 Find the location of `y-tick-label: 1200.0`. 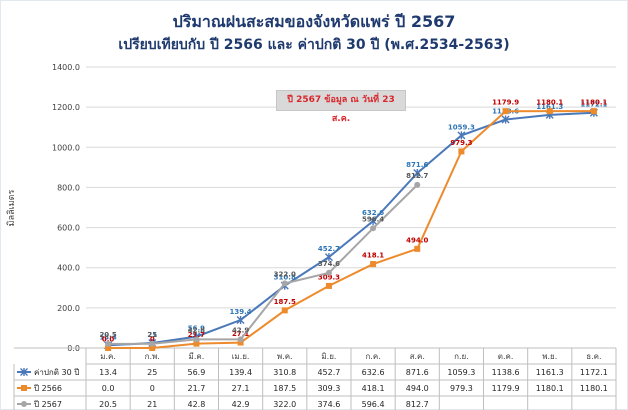

y-tick-label: 1200.0 is located at coordinates (66, 107).